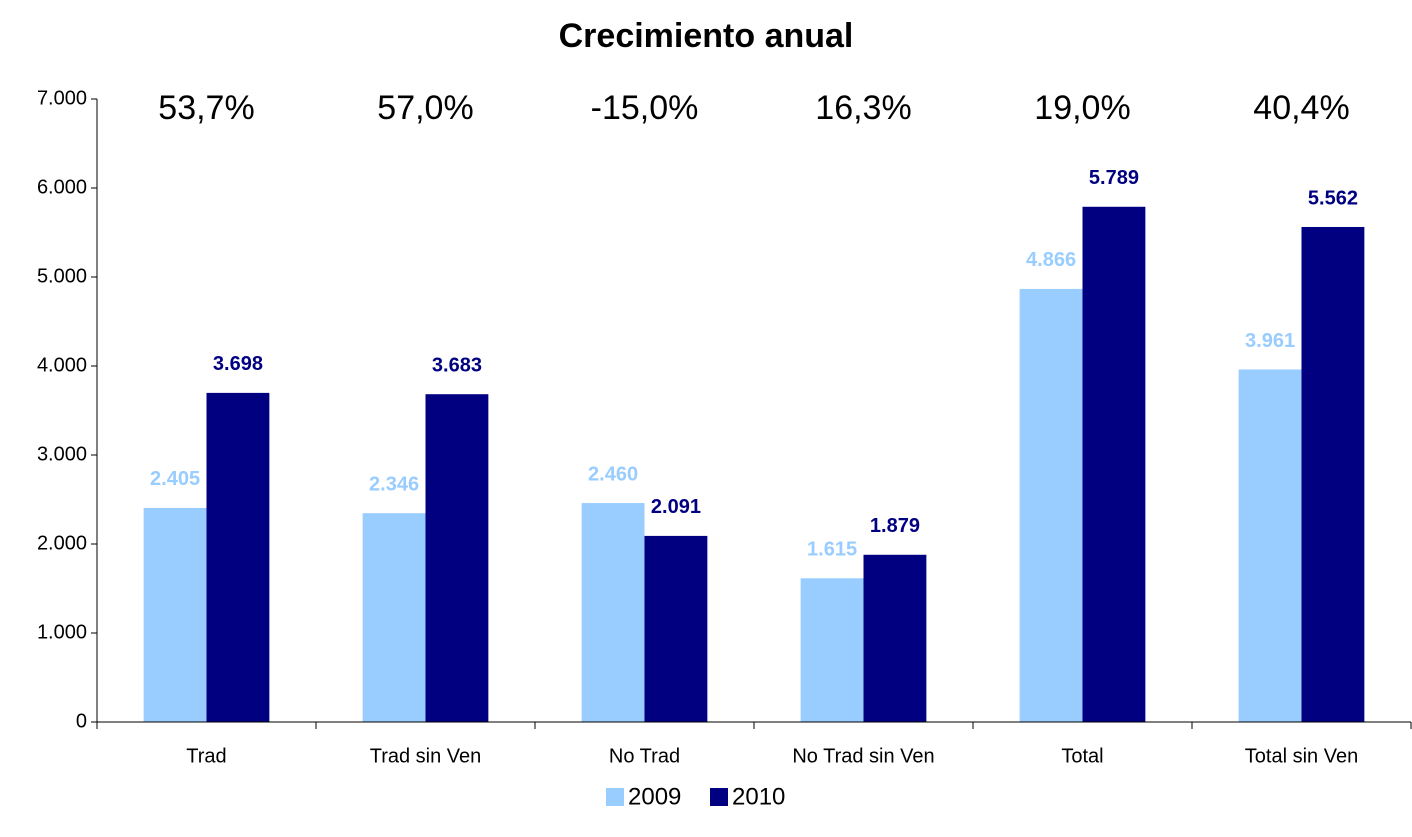 This screenshot has height=837, width=1412. What do you see at coordinates (62, 543) in the screenshot?
I see `y-tick-label: 2.000` at bounding box center [62, 543].